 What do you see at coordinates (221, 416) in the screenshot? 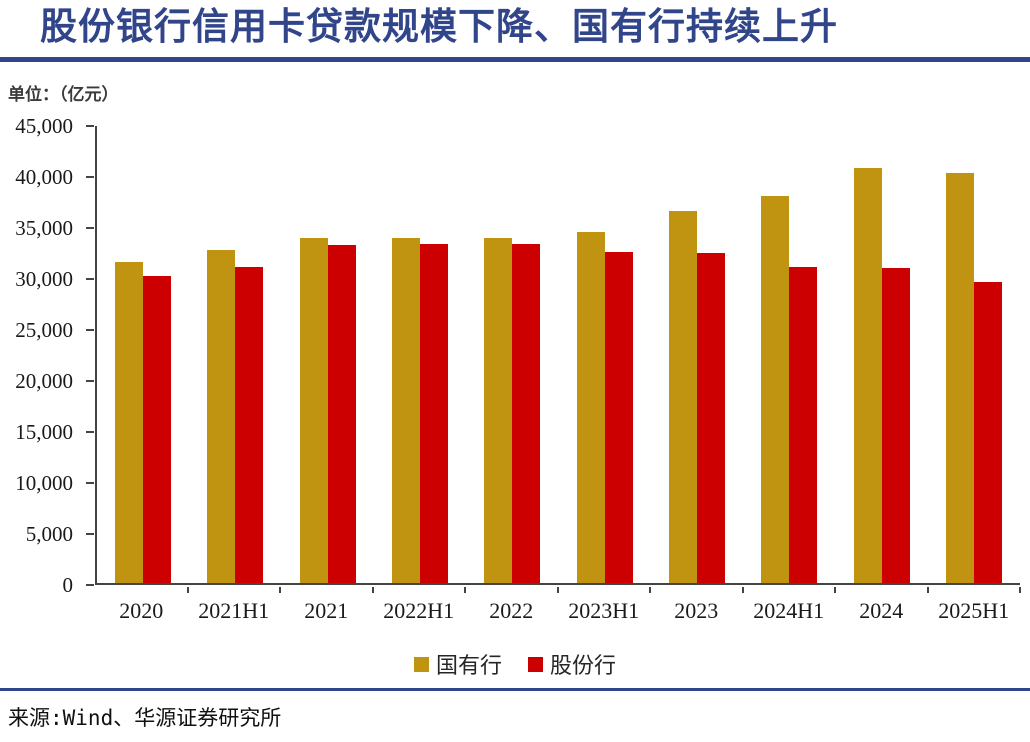
I see `bar-国有行-2021H1` at bounding box center [221, 416].